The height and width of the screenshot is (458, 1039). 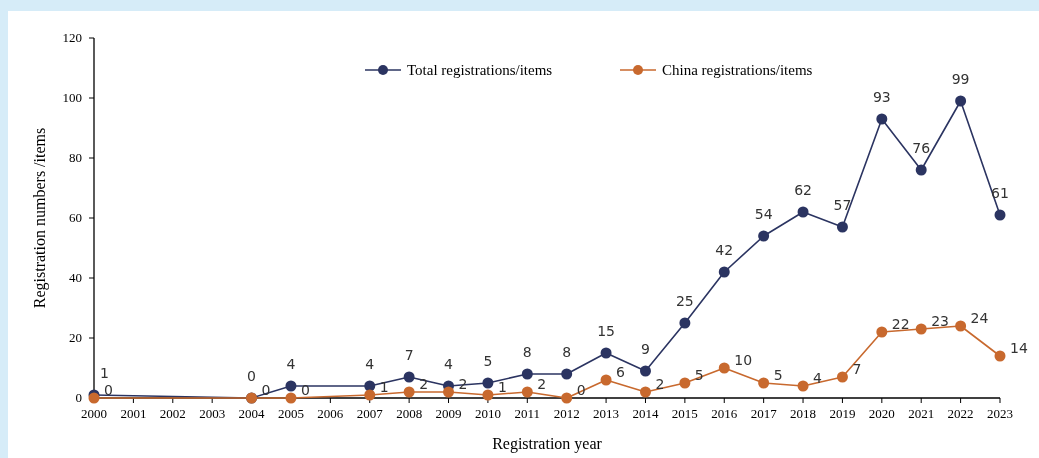 I want to click on x-tick-label: 2005, so click(x=290, y=413).